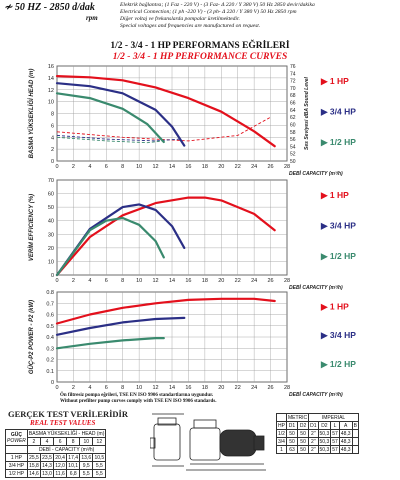 This screenshot has width=400, height=480. Describe the element at coordinates (33, 441) in the screenshot. I see `head-value: 2` at that location.